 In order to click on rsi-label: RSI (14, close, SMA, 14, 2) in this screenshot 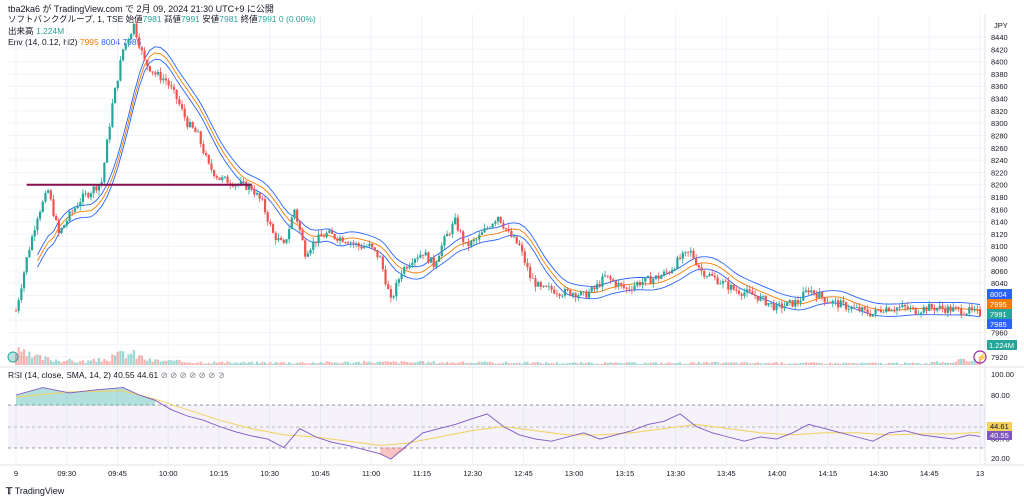, I will do `click(59, 375)`.